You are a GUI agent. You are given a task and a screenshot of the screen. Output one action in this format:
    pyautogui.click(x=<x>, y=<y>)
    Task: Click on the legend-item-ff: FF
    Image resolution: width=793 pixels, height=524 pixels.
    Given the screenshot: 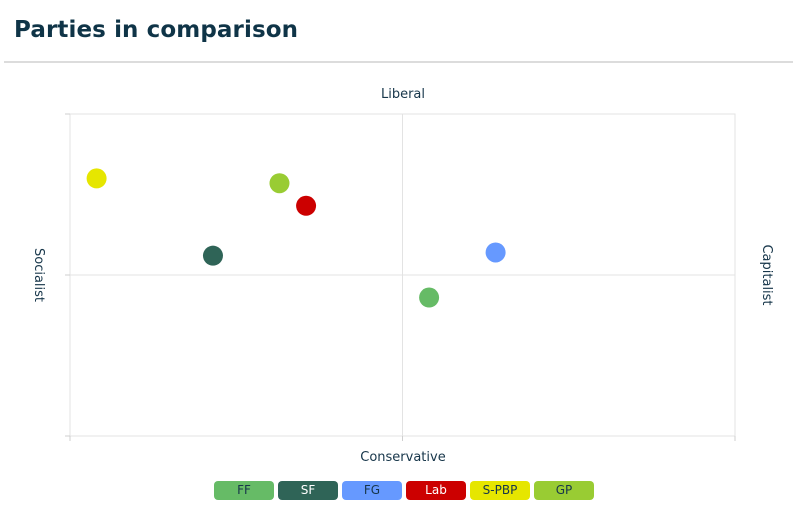 What is the action you would take?
    pyautogui.click(x=244, y=490)
    